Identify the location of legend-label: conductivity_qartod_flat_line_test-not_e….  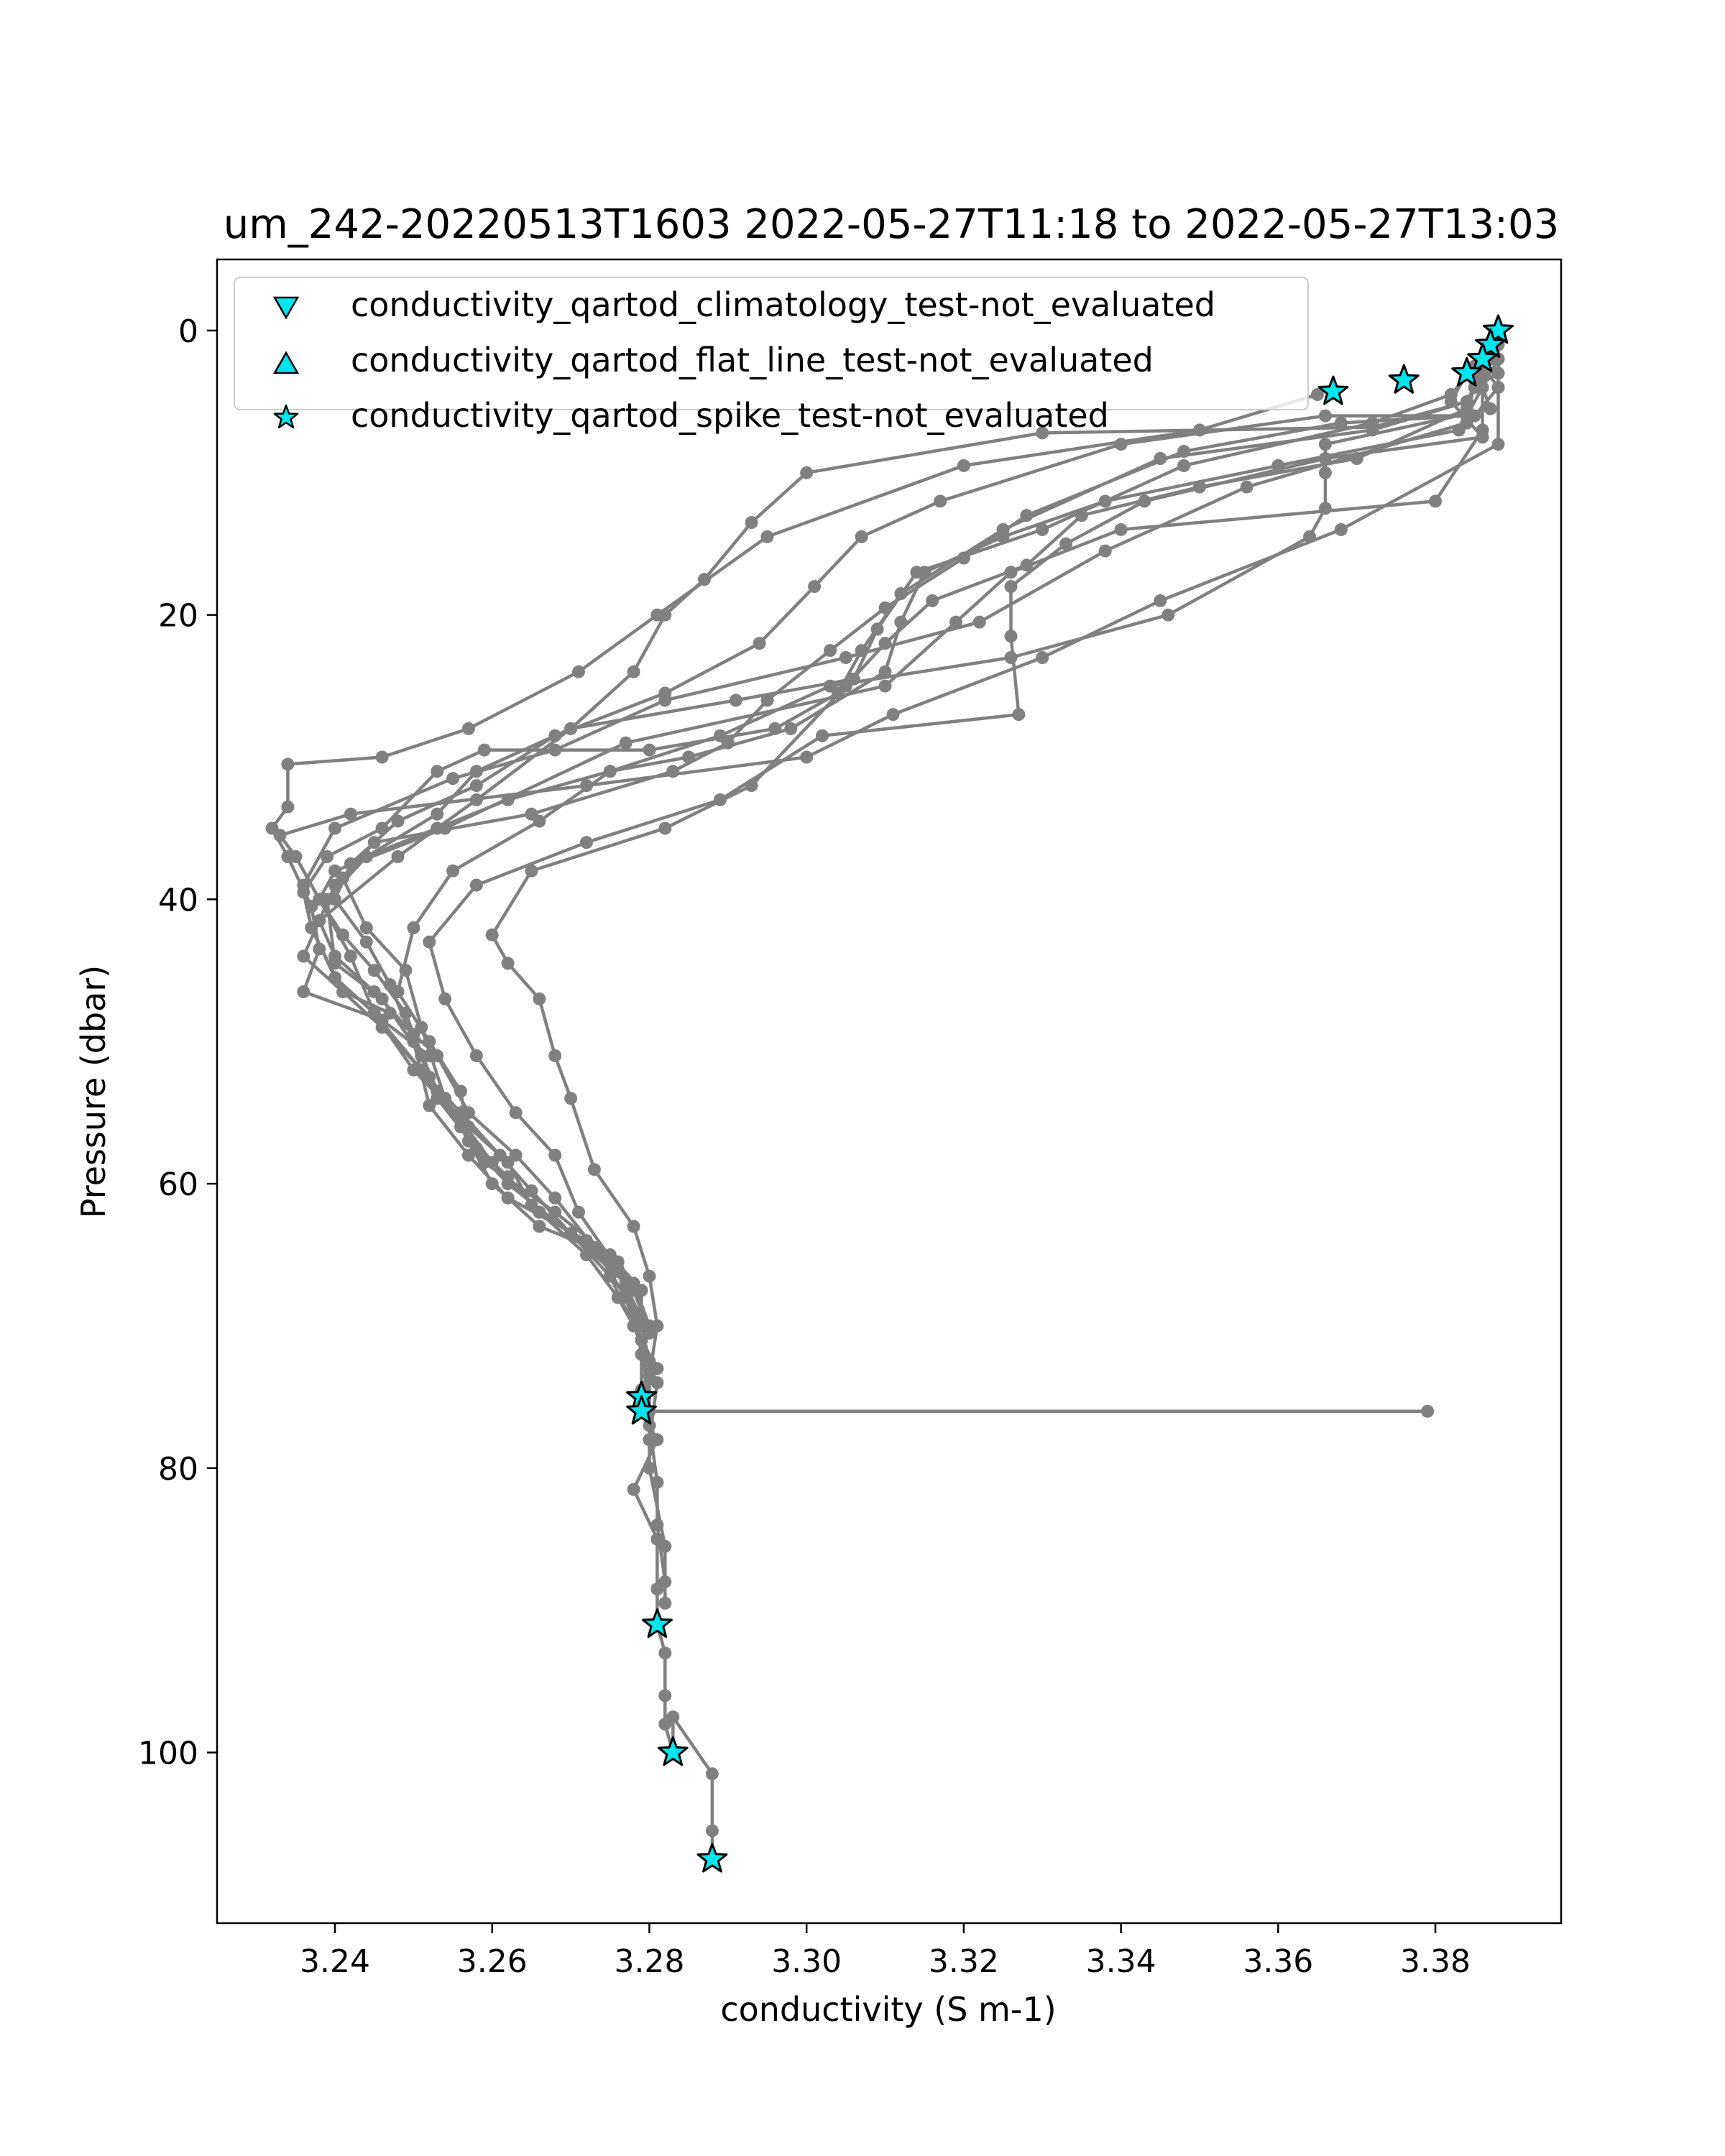
(752, 360).